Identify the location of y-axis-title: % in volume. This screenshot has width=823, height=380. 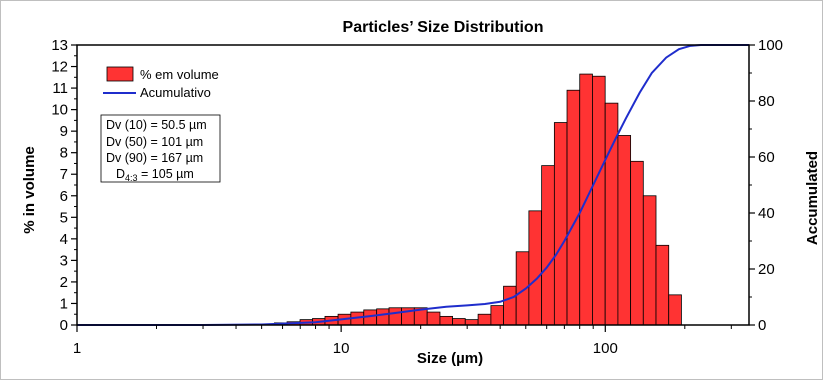
(29, 190).